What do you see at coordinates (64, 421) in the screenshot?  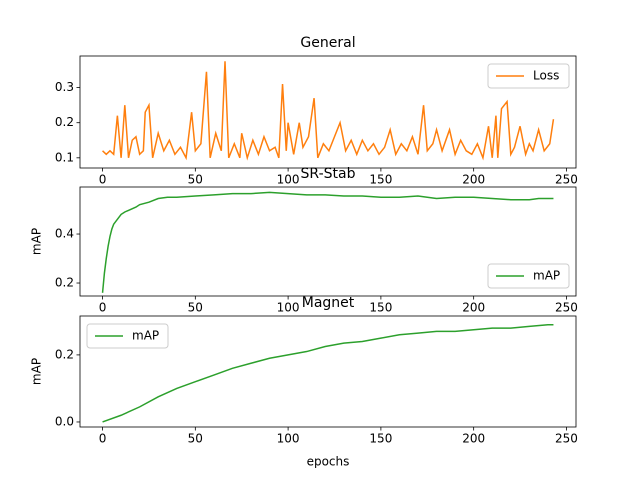 I see `y-tick-label: 0.0` at bounding box center [64, 421].